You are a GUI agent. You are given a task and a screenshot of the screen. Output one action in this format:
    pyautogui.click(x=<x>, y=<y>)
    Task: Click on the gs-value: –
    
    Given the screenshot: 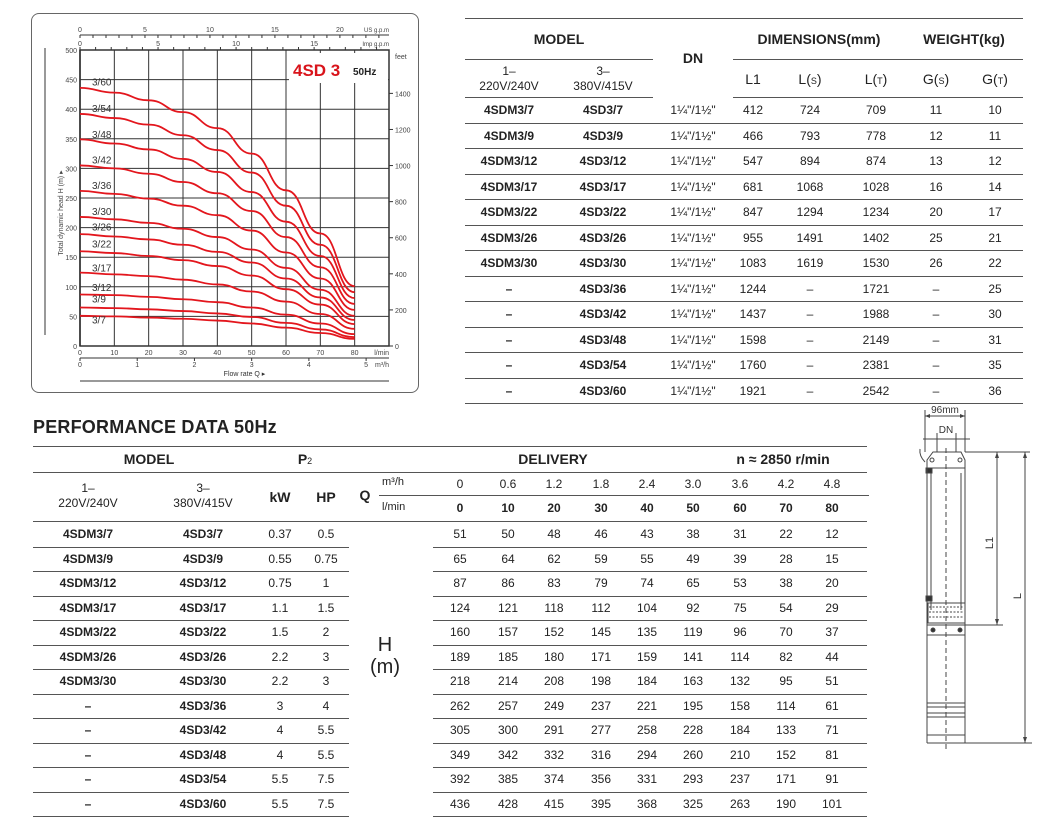 What is the action you would take?
    pyautogui.click(x=936, y=365)
    